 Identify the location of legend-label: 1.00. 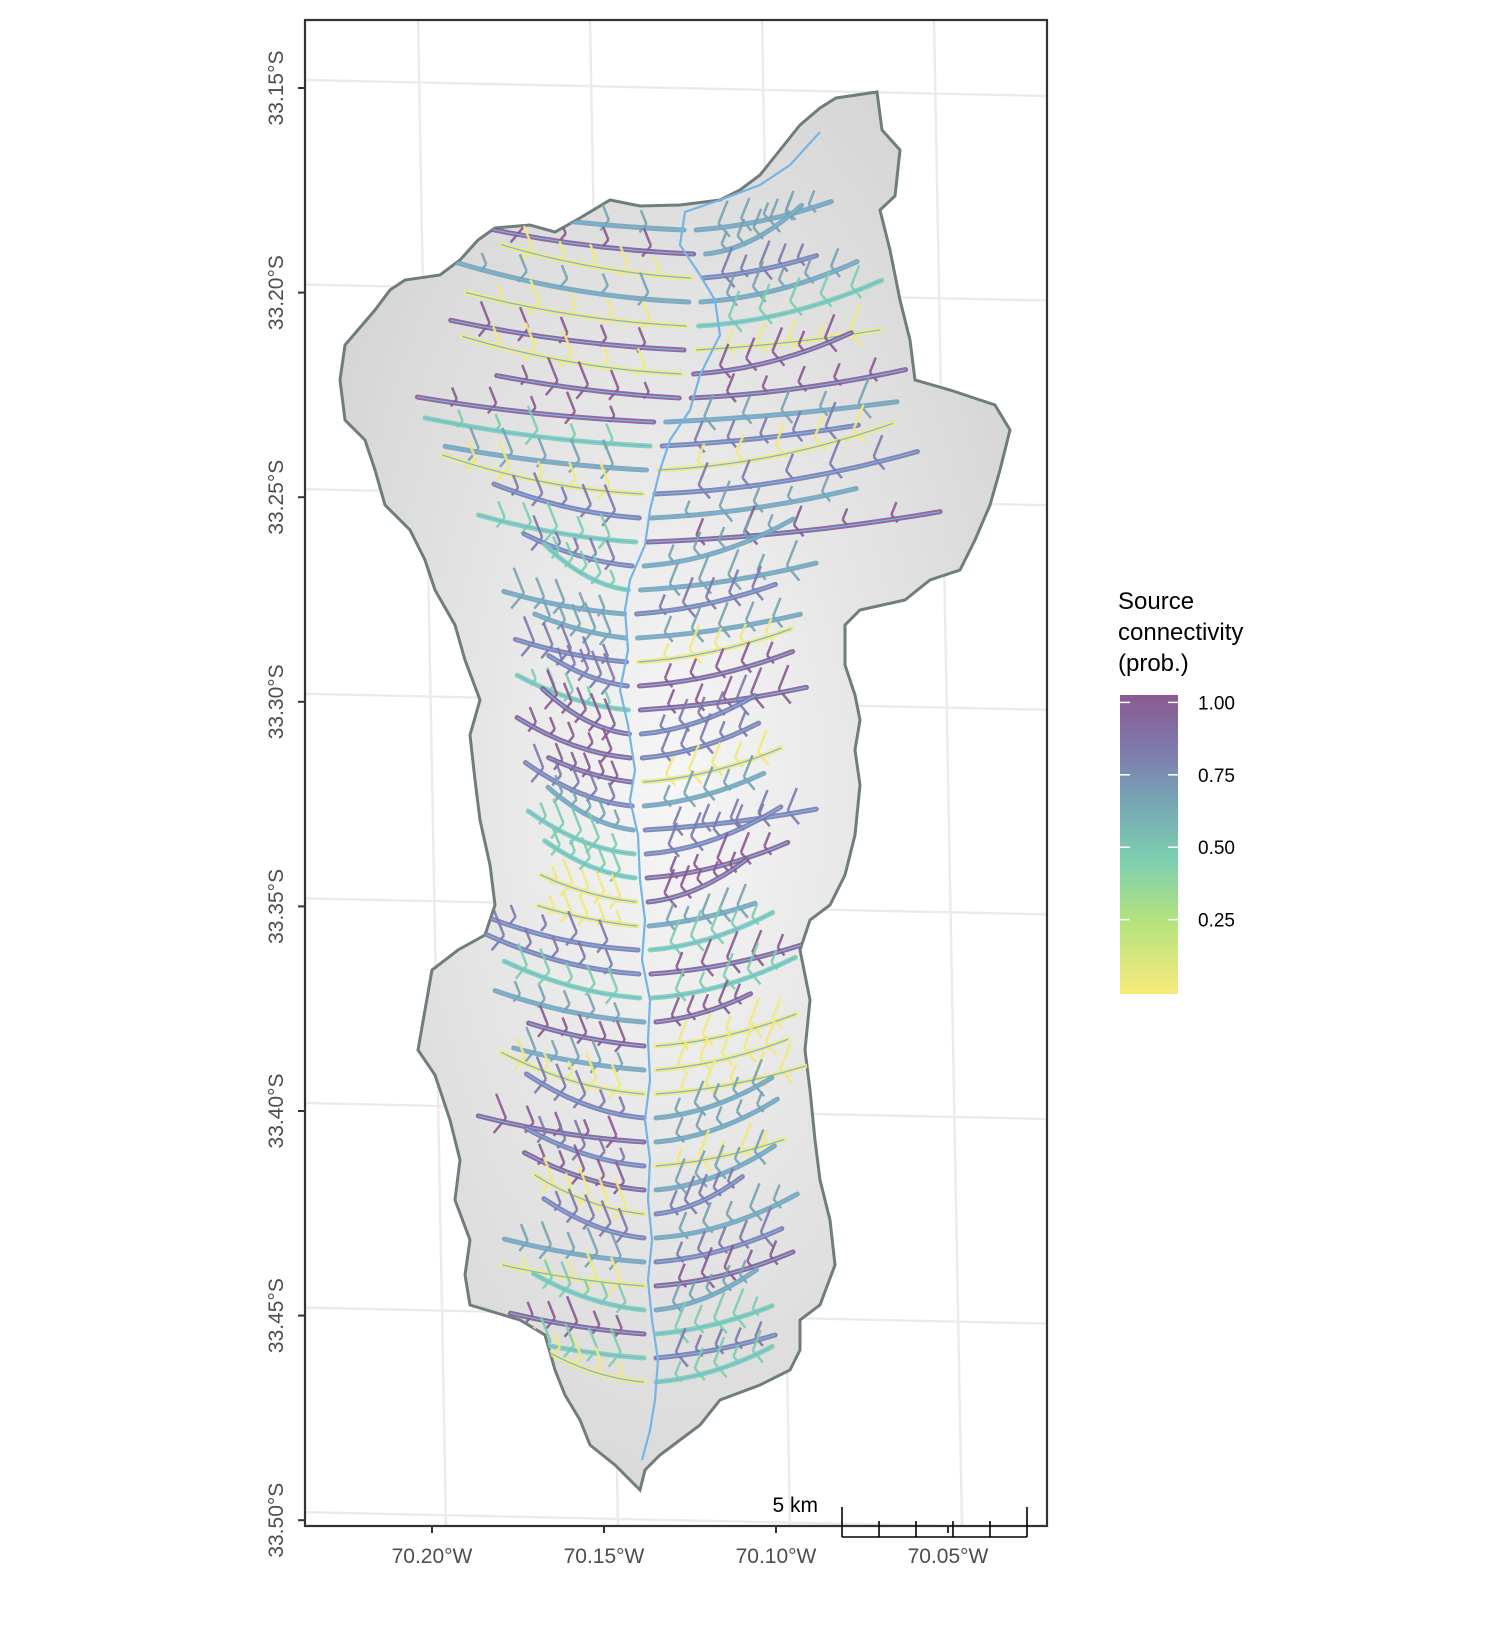
(1216, 703).